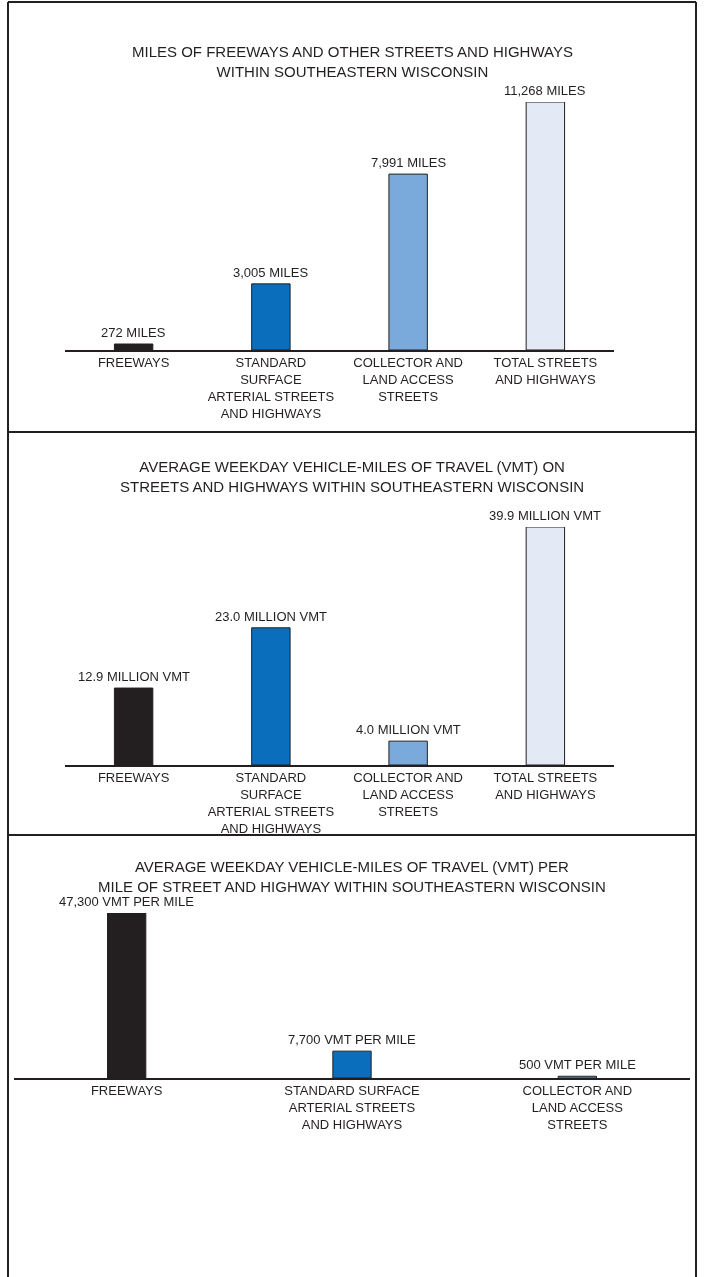 This screenshot has height=1277, width=704. Describe the element at coordinates (352, 1039) in the screenshot. I see `data-label: 7,700 VMT PER MILE` at that location.